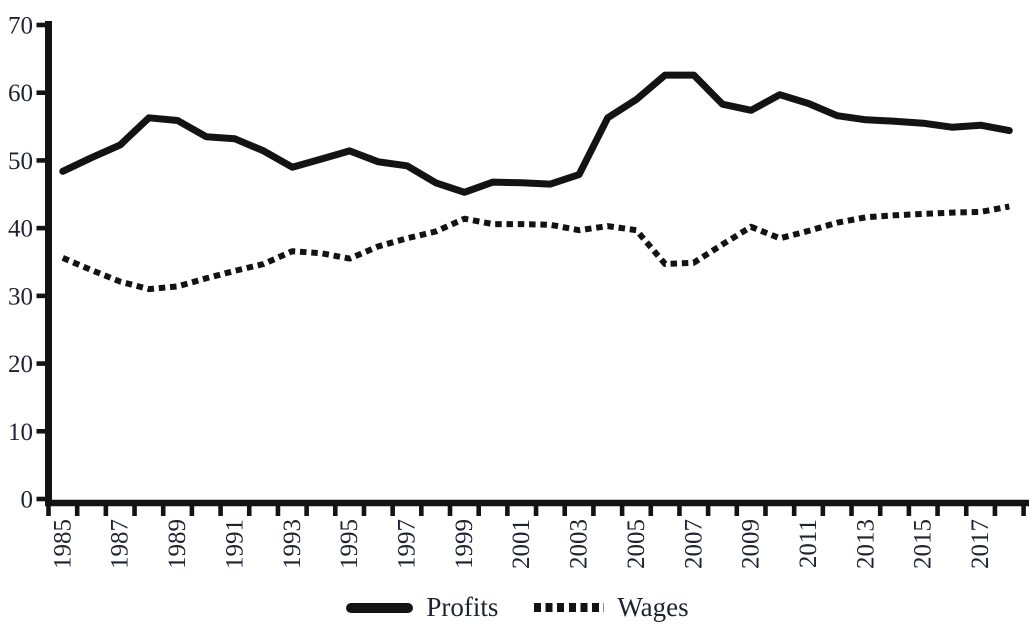 The height and width of the screenshot is (643, 1035). I want to click on y-axis-tick-label: 0, so click(27, 500).